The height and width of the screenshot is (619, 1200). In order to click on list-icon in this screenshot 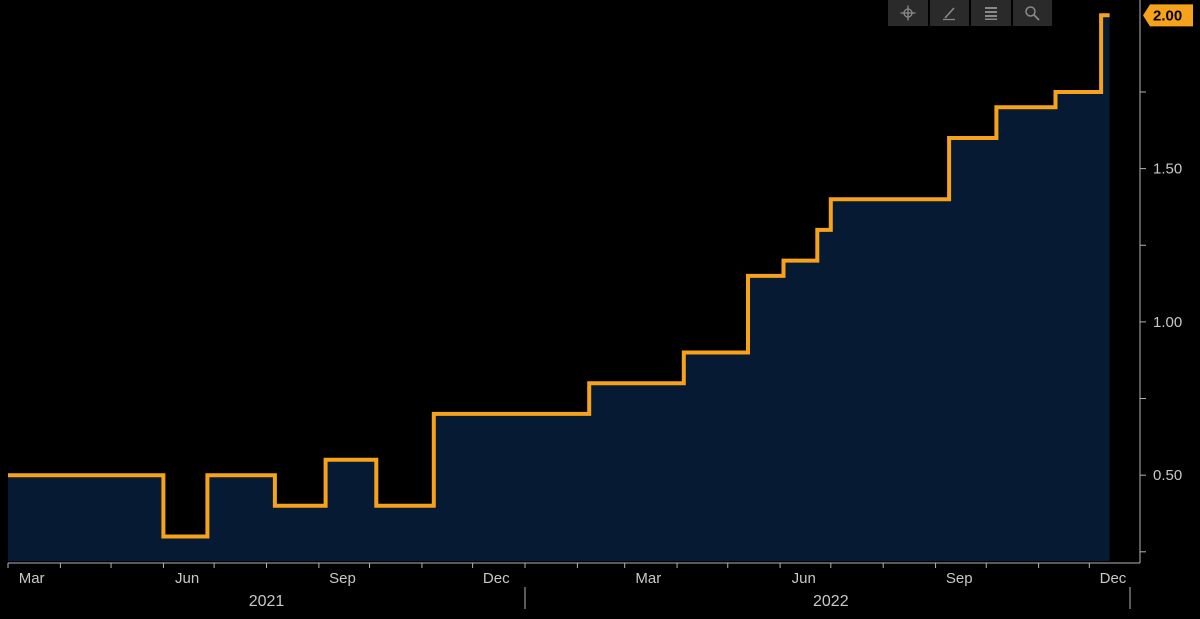, I will do `click(990, 13)`.